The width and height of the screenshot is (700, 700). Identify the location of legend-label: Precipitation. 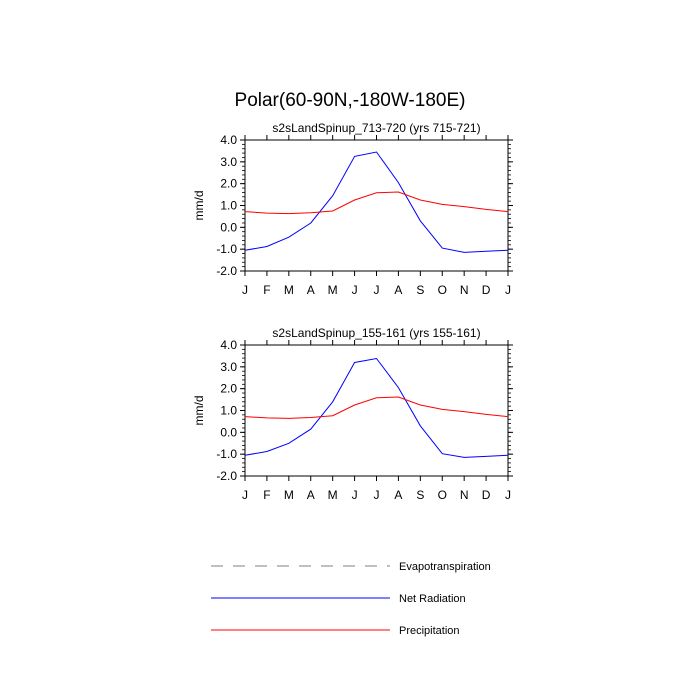
(429, 631).